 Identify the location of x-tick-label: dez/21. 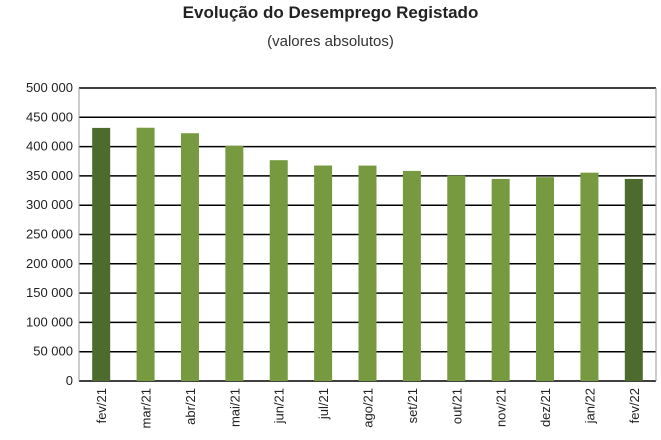
(545, 407).